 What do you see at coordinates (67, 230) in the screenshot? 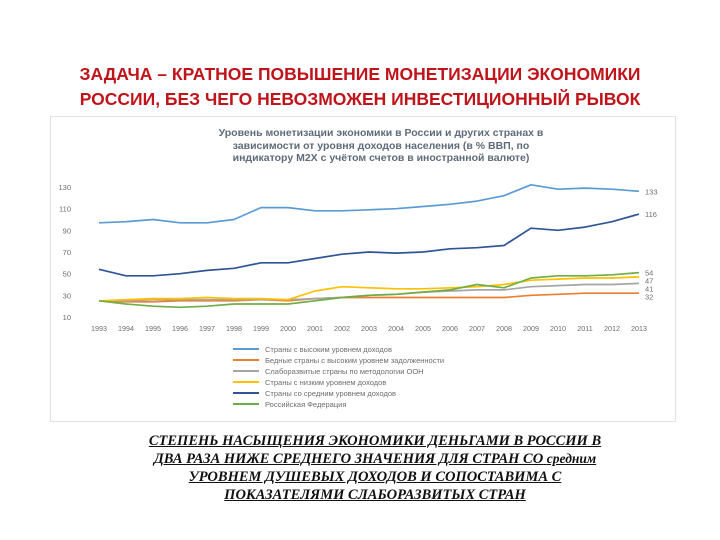
I see `y-tick-label: 90` at bounding box center [67, 230].